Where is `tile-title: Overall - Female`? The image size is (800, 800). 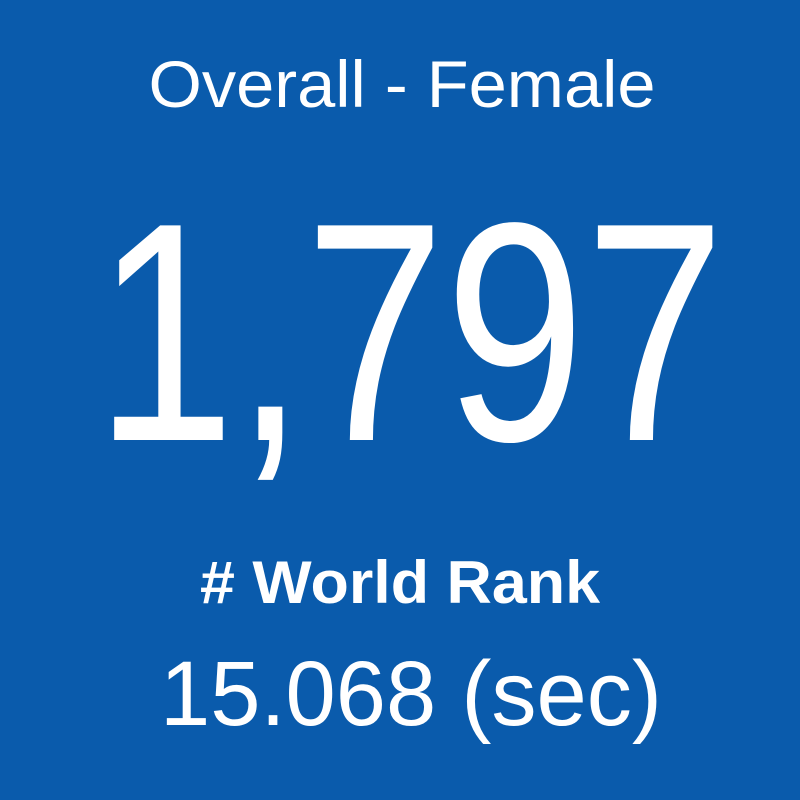
tile-title: Overall - Female is located at coordinates (402, 84).